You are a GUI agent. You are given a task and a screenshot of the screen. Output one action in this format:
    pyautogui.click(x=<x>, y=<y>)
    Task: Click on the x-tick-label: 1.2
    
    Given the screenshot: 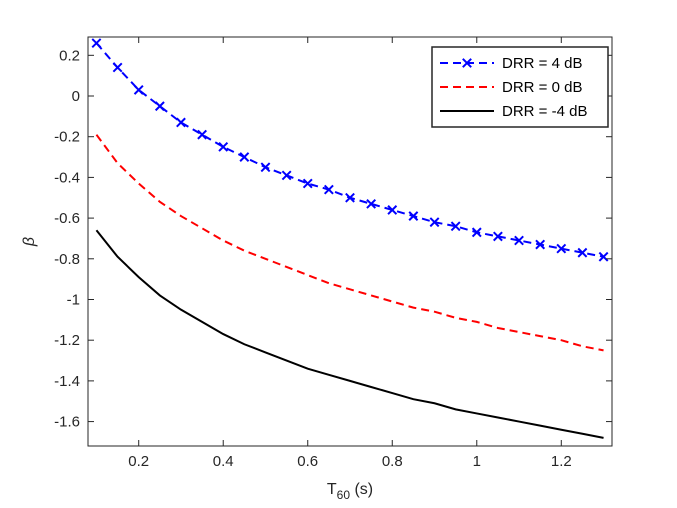 What is the action you would take?
    pyautogui.click(x=561, y=461)
    